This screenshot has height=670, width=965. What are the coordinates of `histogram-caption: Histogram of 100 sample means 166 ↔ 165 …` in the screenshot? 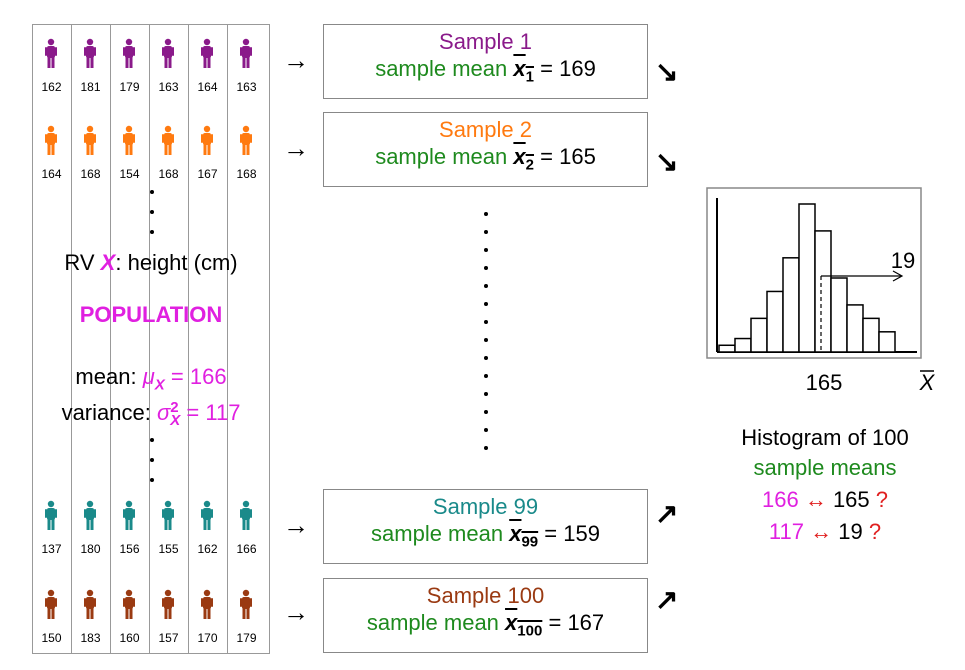 It's located at (825, 485).